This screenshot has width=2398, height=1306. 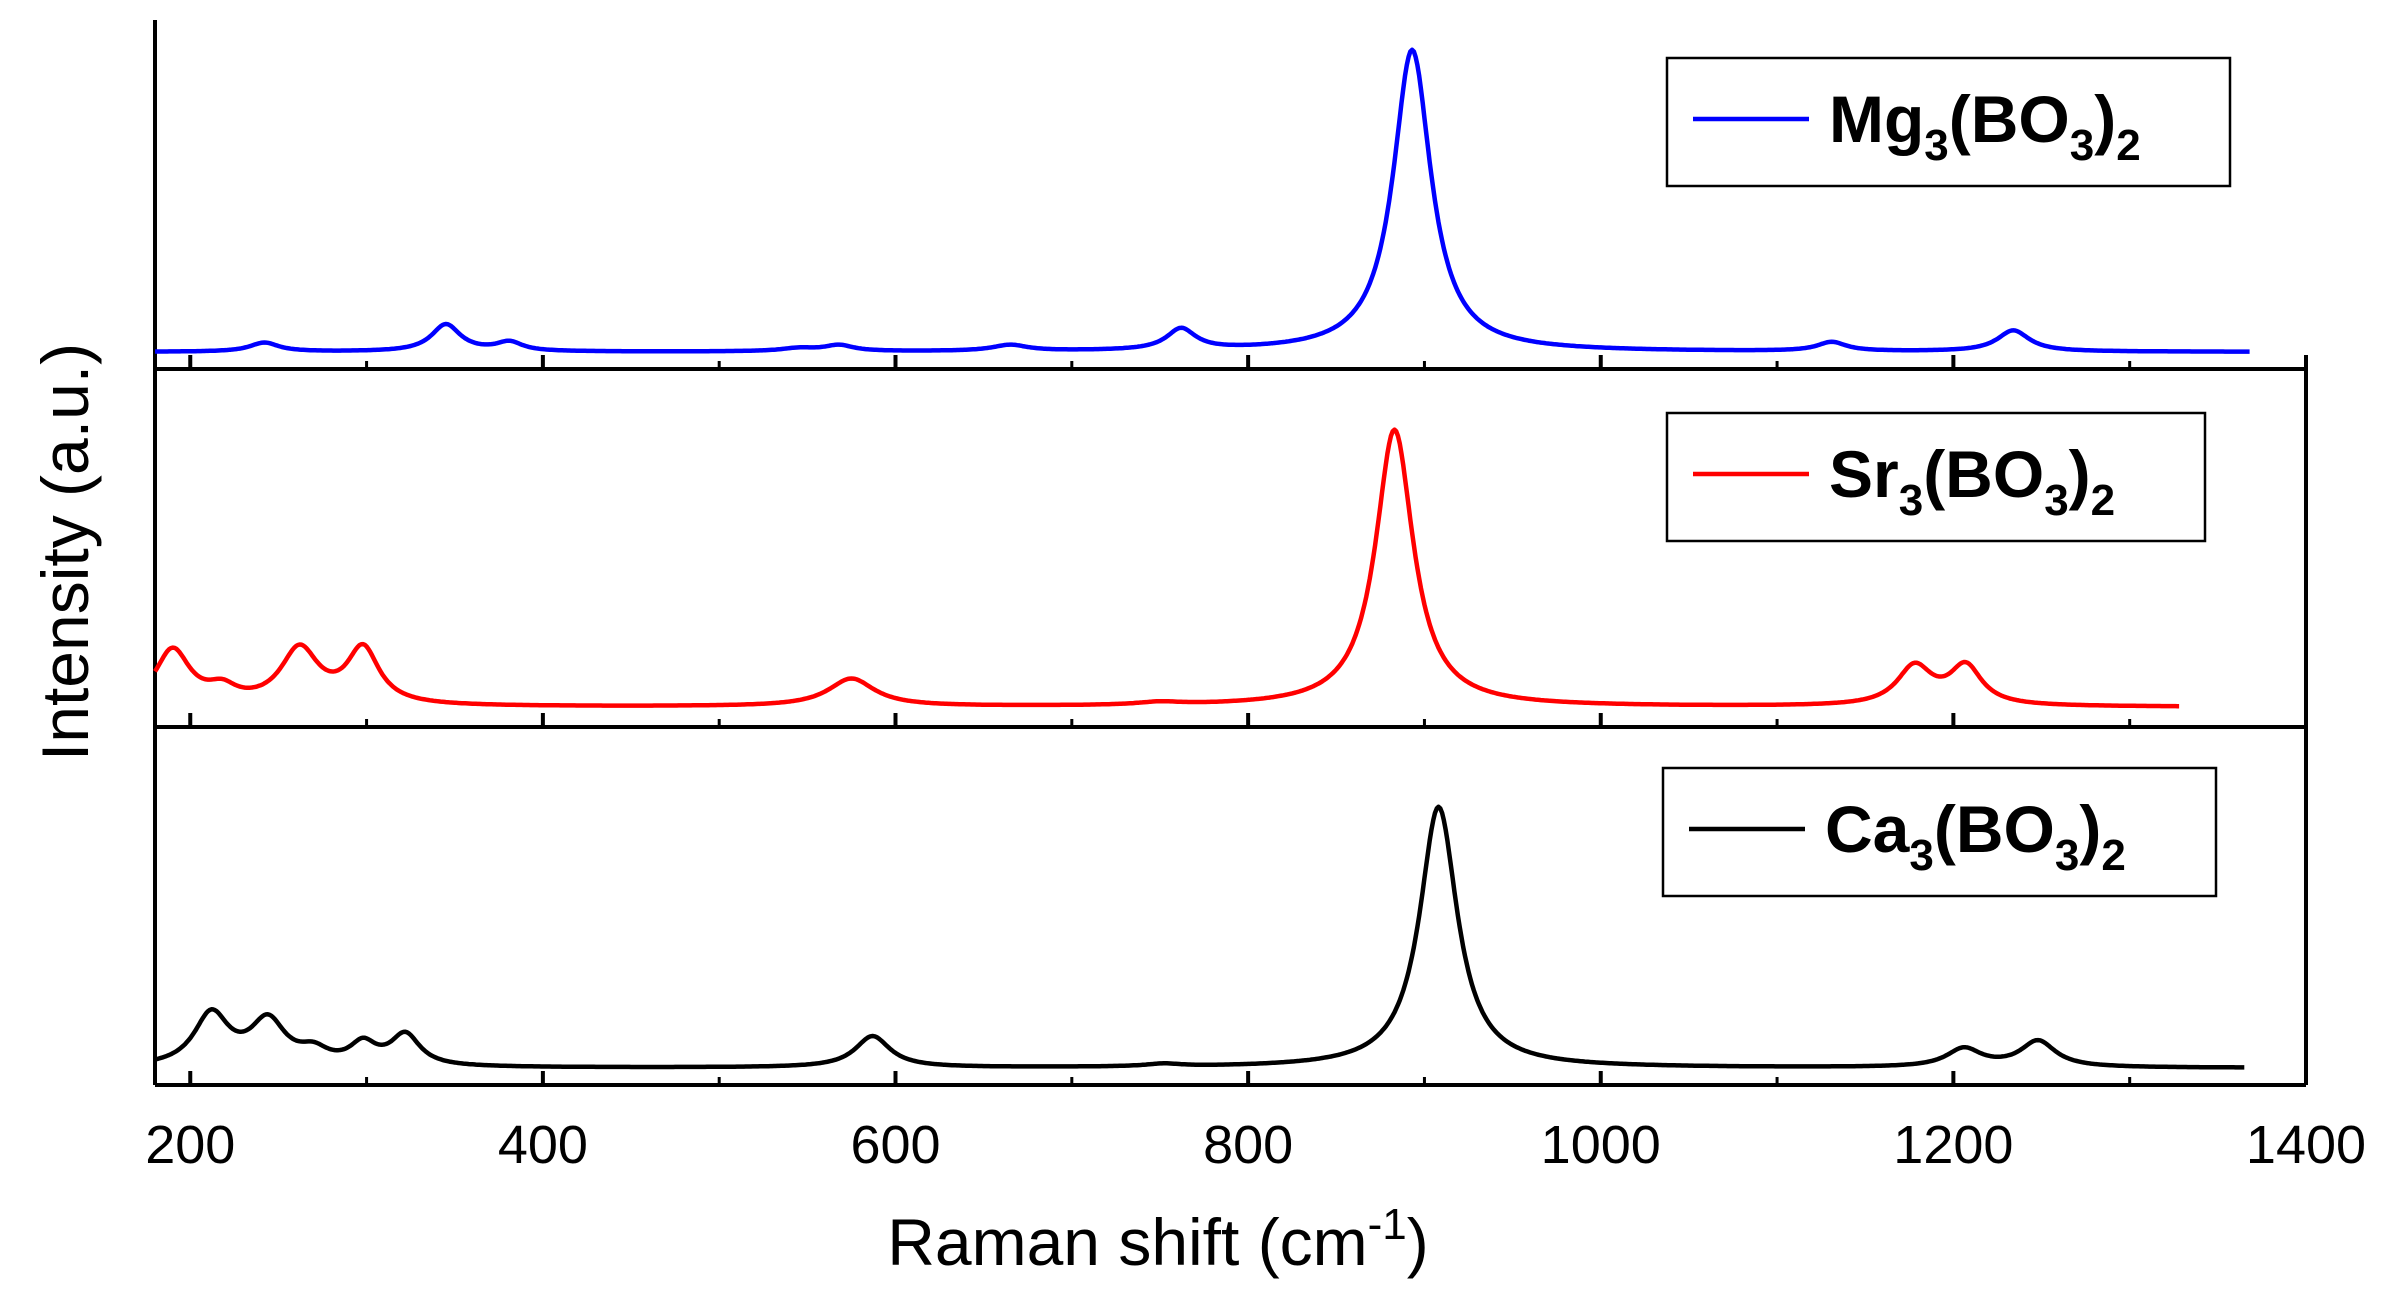 What do you see at coordinates (1985, 126) in the screenshot?
I see `legend-label: Mg3(BO3)2` at bounding box center [1985, 126].